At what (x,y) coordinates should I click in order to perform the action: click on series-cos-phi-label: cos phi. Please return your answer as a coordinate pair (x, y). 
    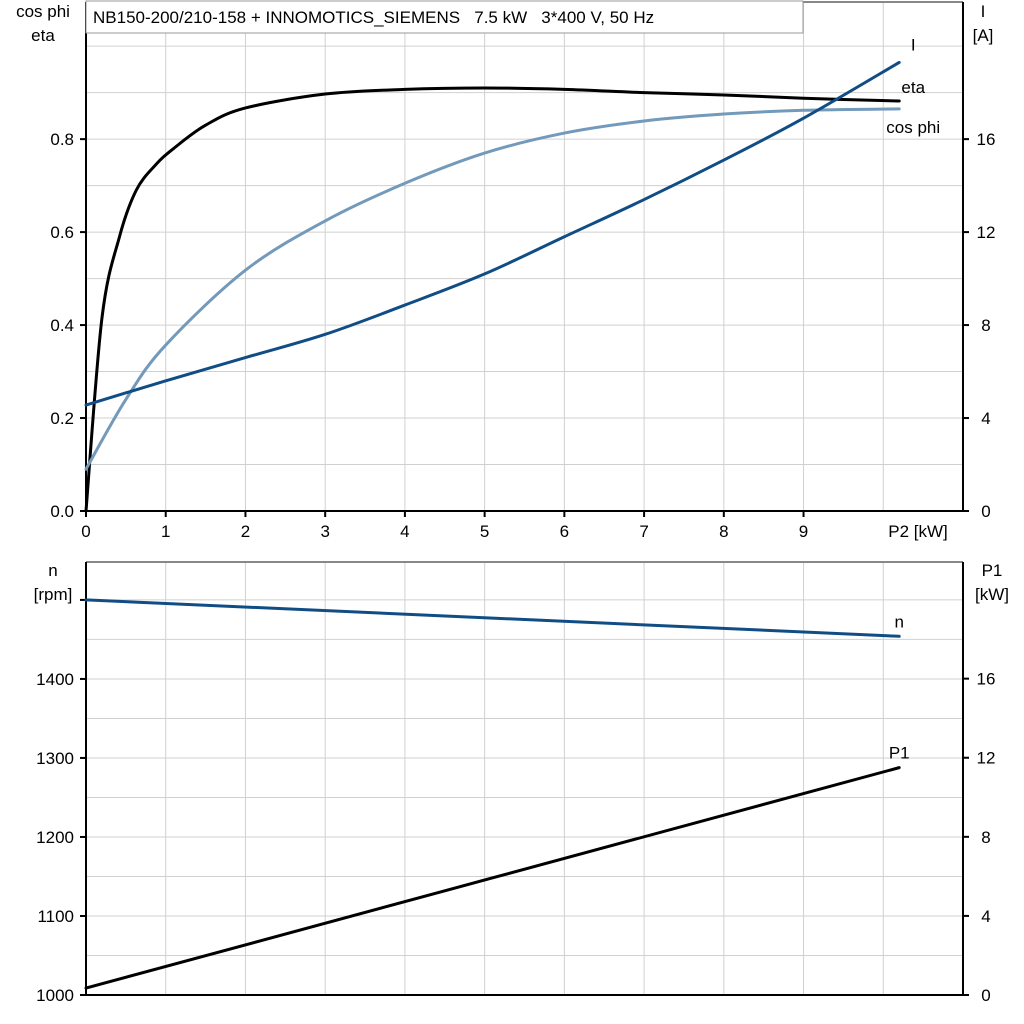
    Looking at the image, I should click on (913, 127).